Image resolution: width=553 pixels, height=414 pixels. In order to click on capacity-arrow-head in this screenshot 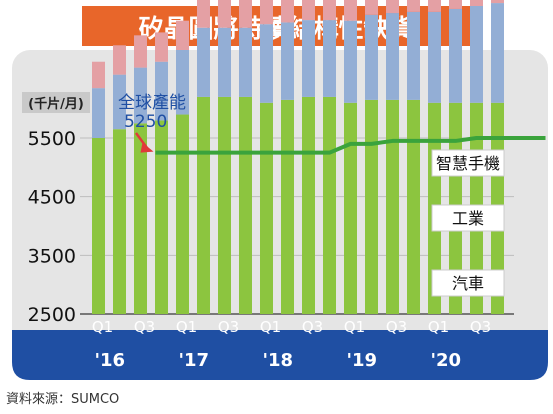, I will do `click(147, 147)`.